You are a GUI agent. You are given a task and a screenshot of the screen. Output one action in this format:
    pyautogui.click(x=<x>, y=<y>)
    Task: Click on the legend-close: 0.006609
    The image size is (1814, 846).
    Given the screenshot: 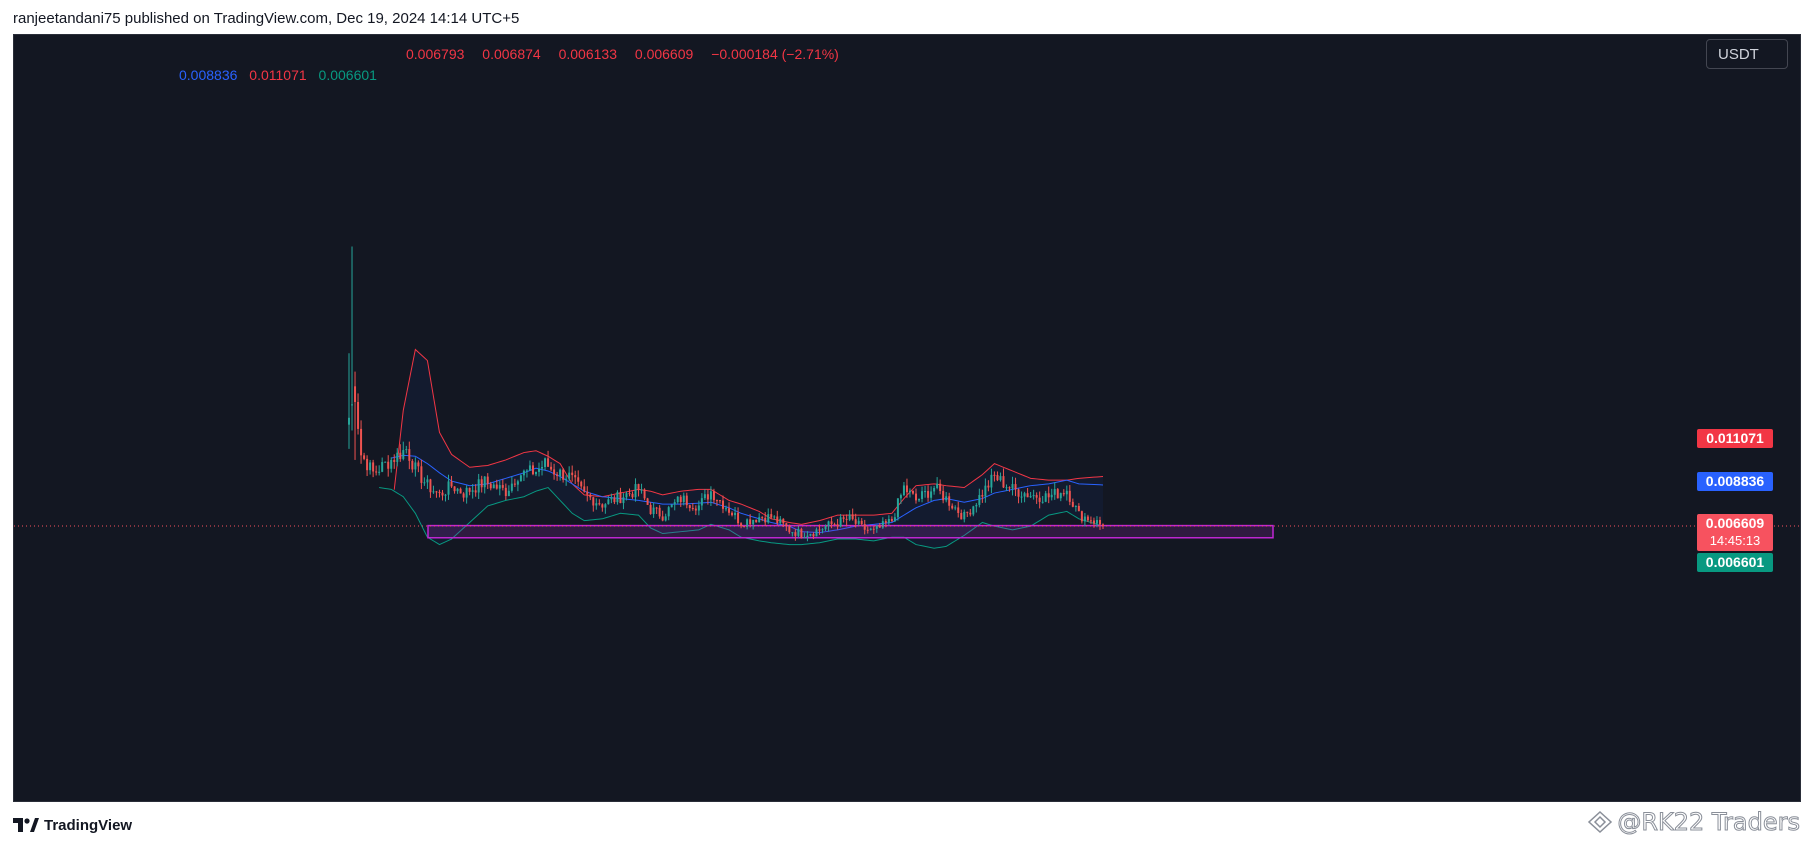 What is the action you would take?
    pyautogui.click(x=664, y=54)
    